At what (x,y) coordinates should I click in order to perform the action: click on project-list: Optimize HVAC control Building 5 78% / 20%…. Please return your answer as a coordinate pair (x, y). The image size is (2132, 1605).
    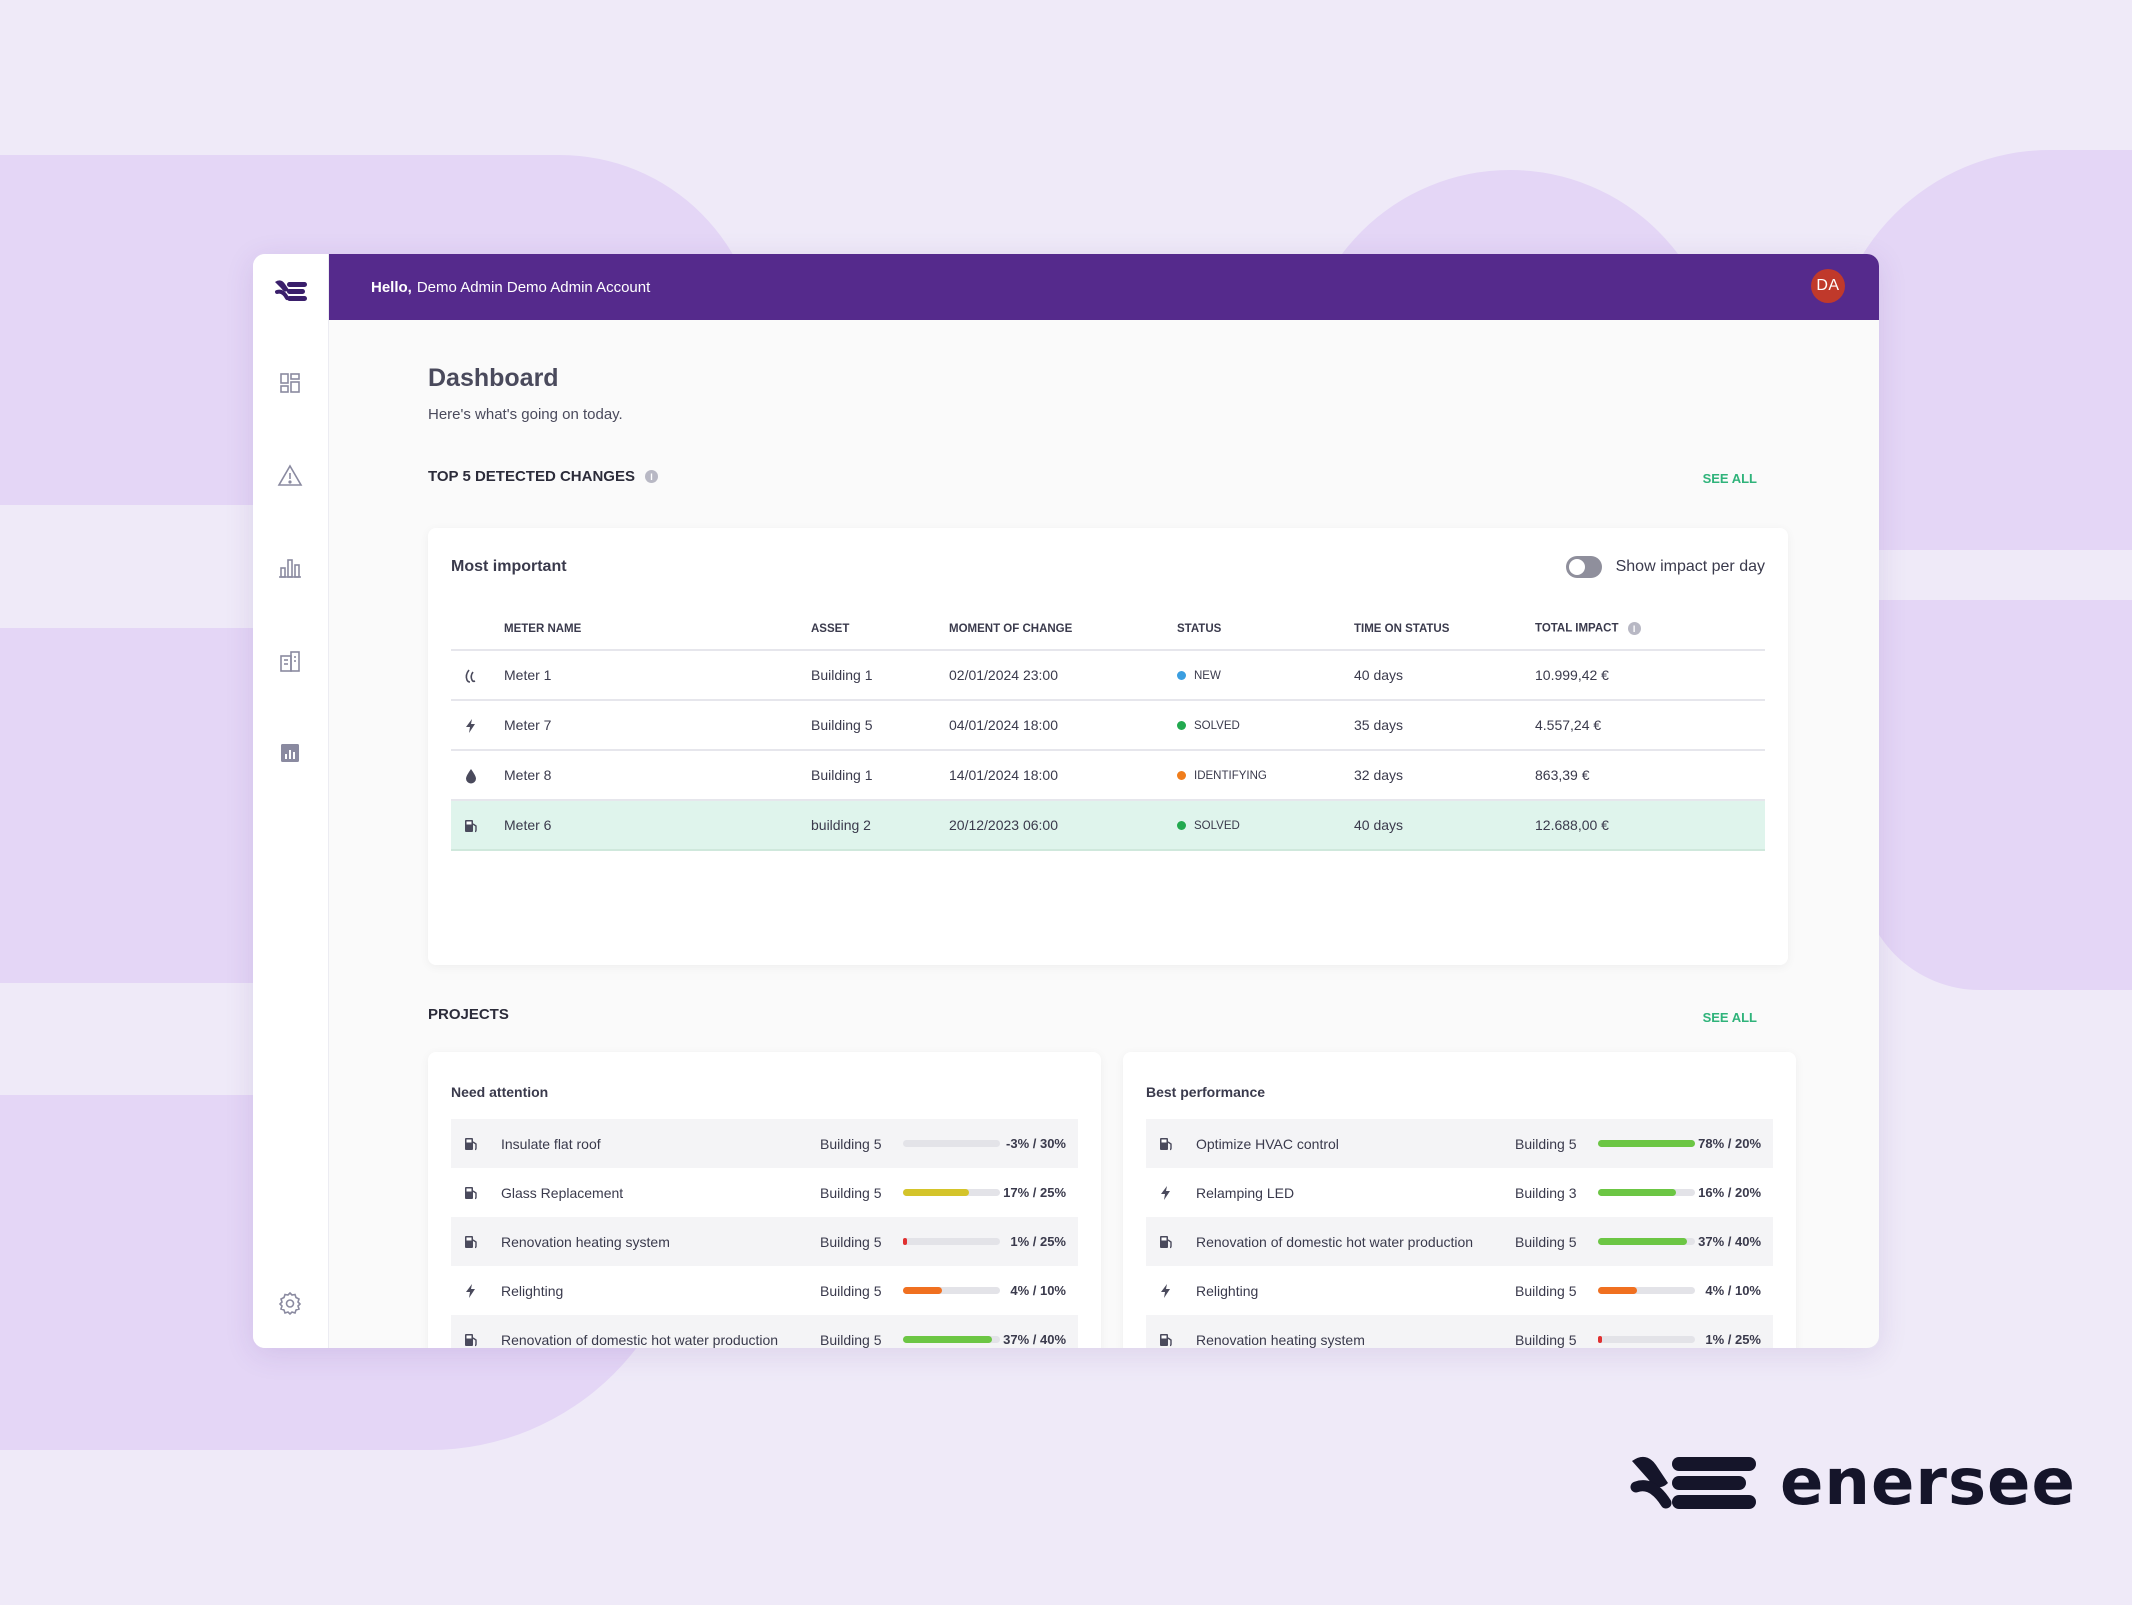
    Looking at the image, I should click on (1459, 1233).